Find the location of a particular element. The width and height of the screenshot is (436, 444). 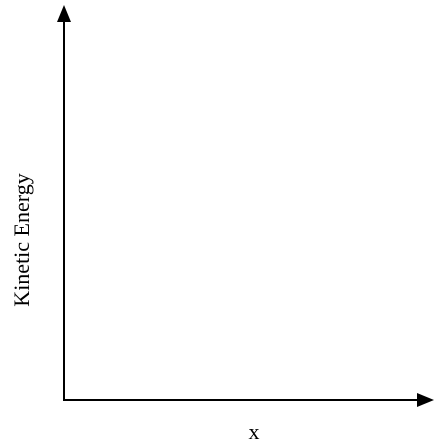

x-axis-arrow-icon is located at coordinates (425, 400).